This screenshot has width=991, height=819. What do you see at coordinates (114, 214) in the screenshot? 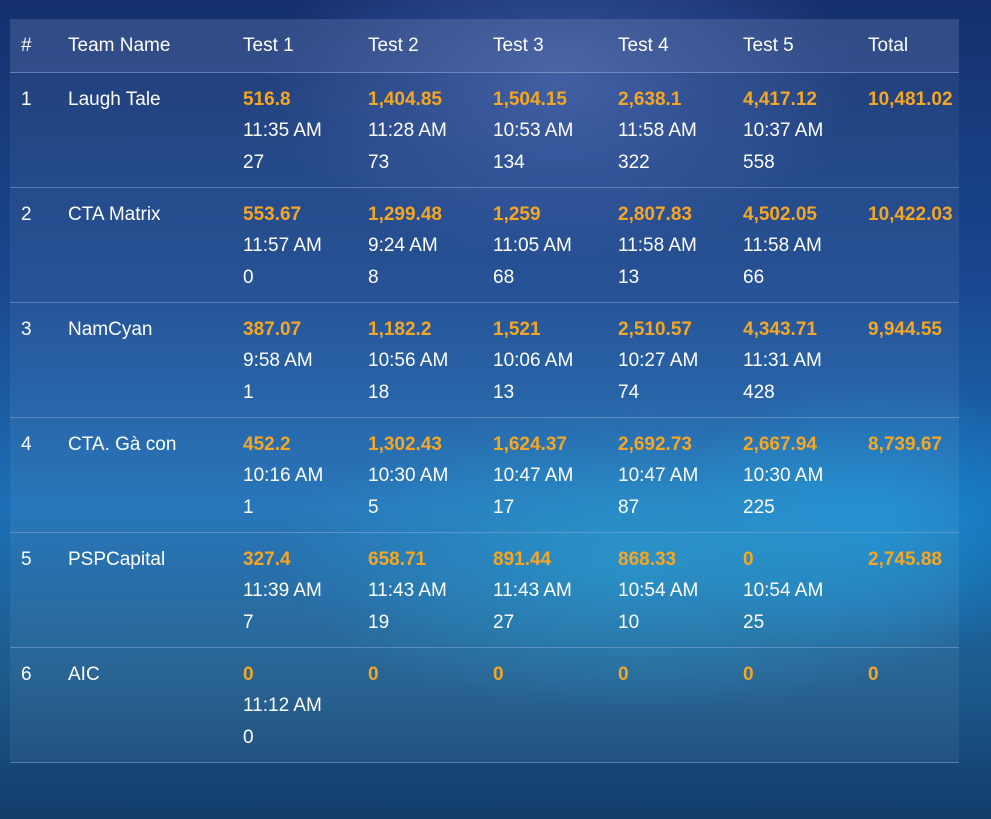
I see `team-name: CTA Matrix` at bounding box center [114, 214].